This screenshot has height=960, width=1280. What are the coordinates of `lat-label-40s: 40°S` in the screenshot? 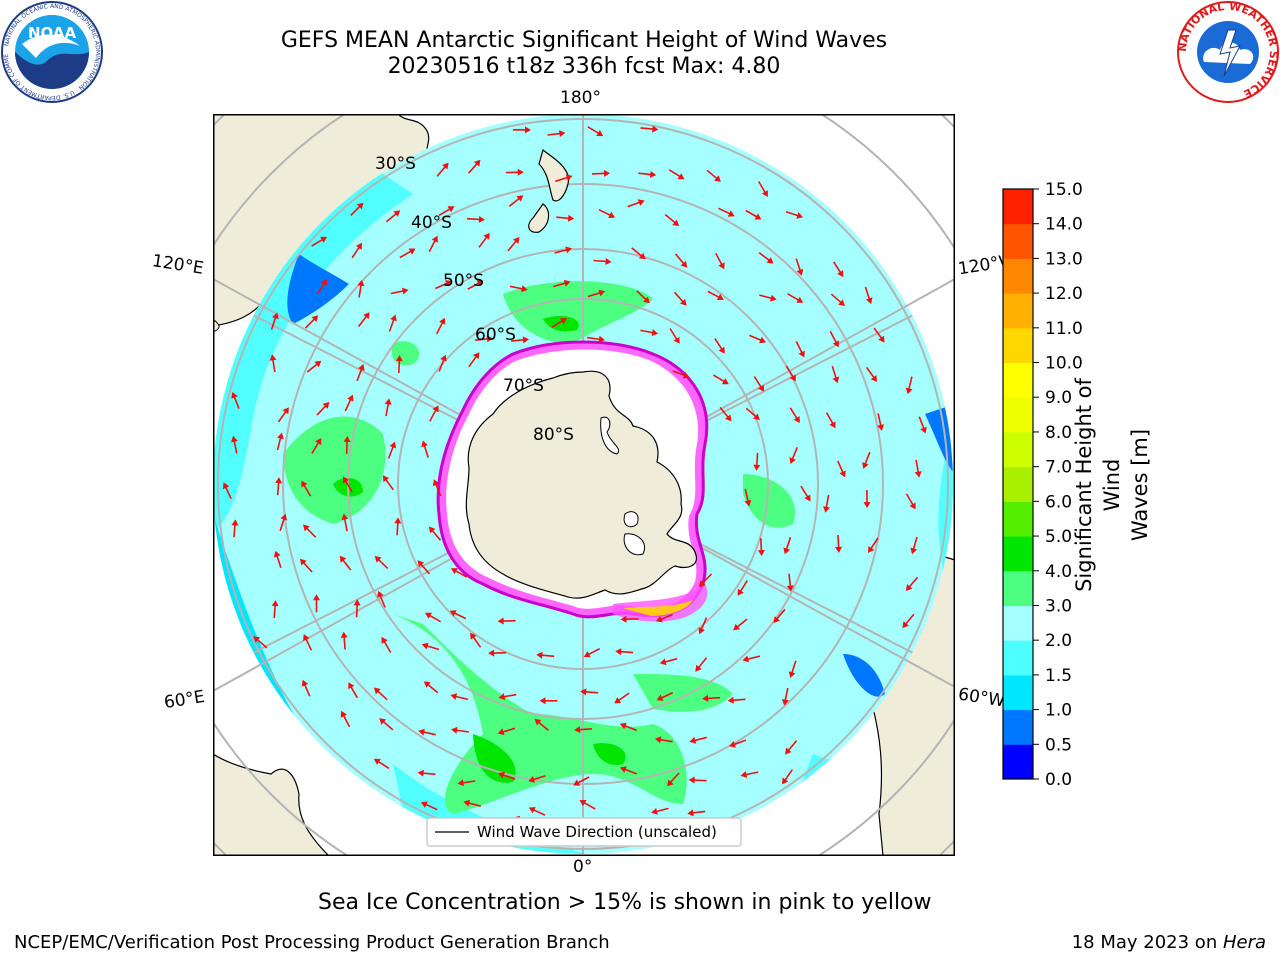 It's located at (431, 223).